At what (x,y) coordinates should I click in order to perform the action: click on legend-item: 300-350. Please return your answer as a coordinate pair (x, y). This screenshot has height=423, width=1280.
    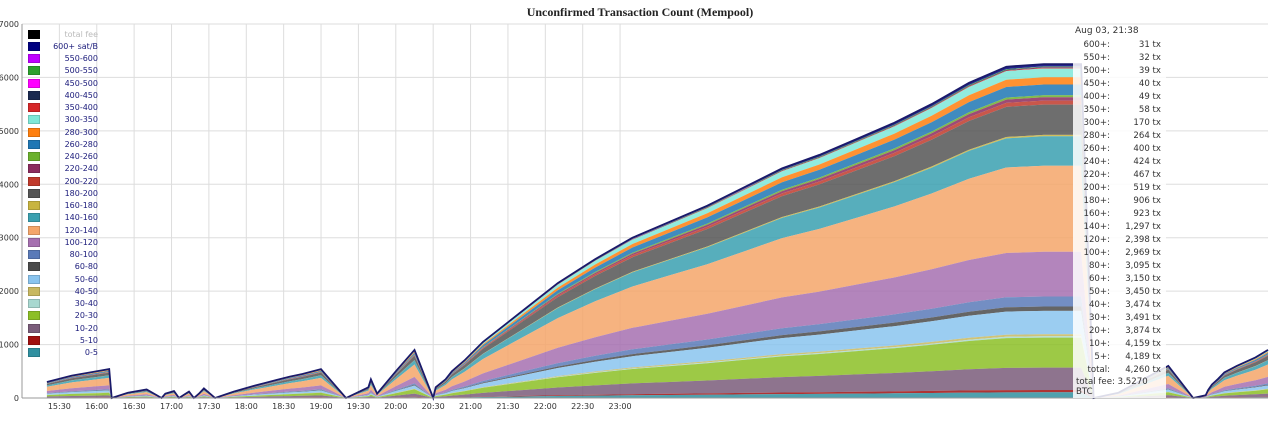
    Looking at the image, I should click on (63, 120).